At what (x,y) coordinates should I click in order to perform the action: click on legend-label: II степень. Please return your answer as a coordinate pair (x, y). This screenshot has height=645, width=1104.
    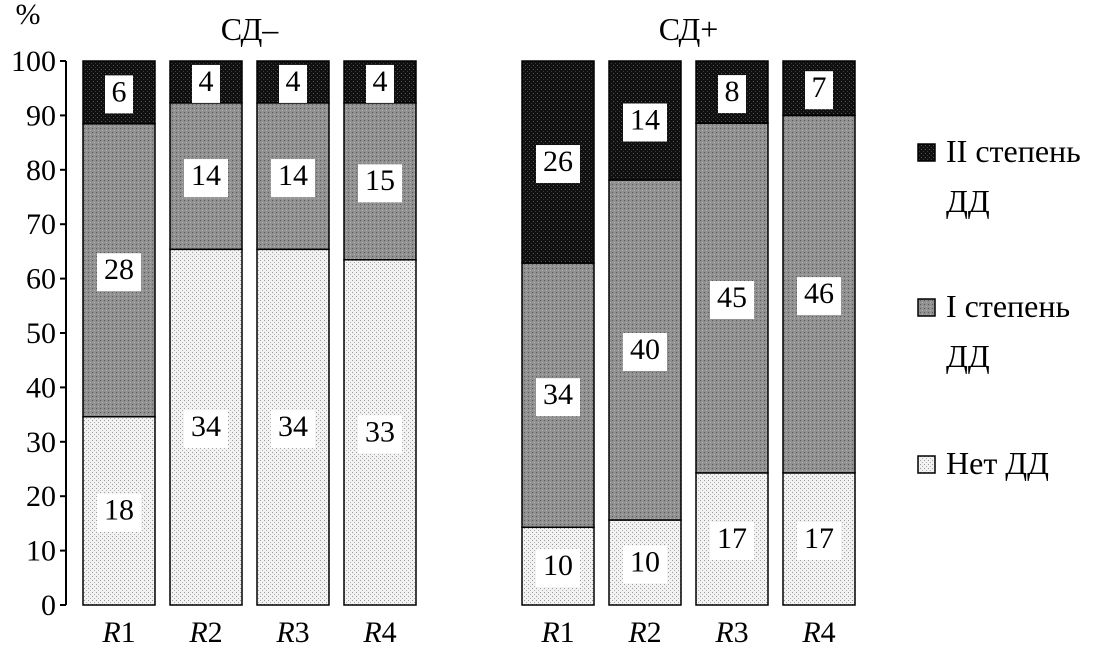
    Looking at the image, I should click on (1013, 151).